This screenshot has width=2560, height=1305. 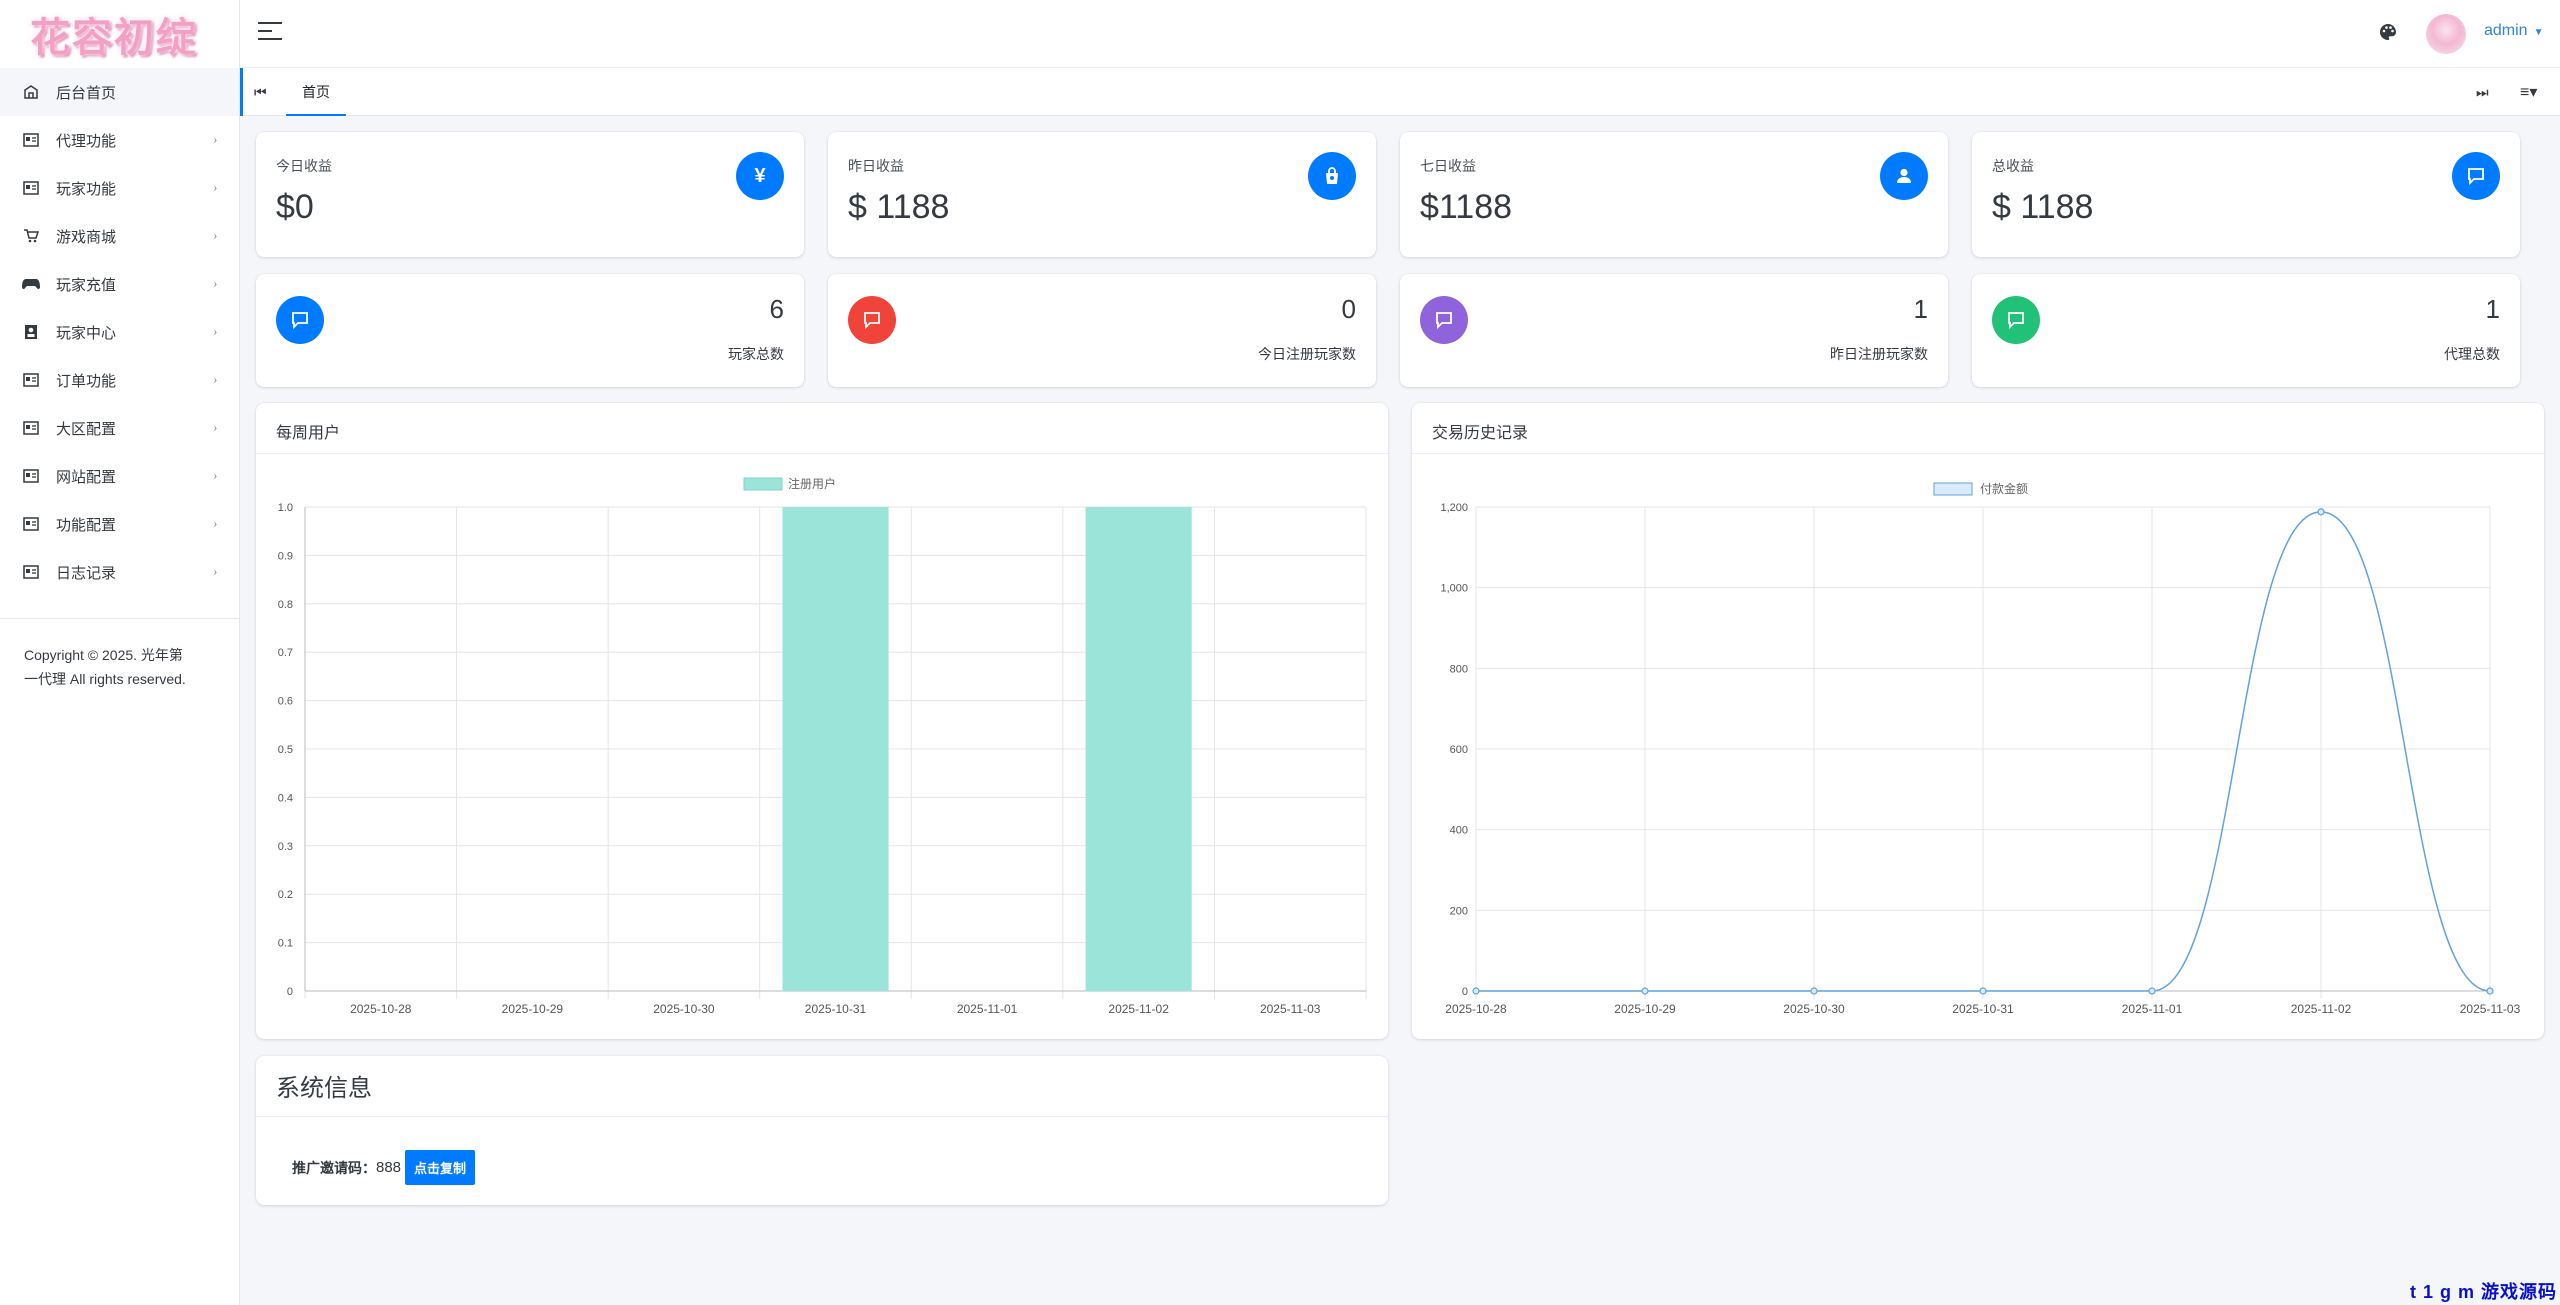 I want to click on y-tick-label: 1,000, so click(x=1454, y=589).